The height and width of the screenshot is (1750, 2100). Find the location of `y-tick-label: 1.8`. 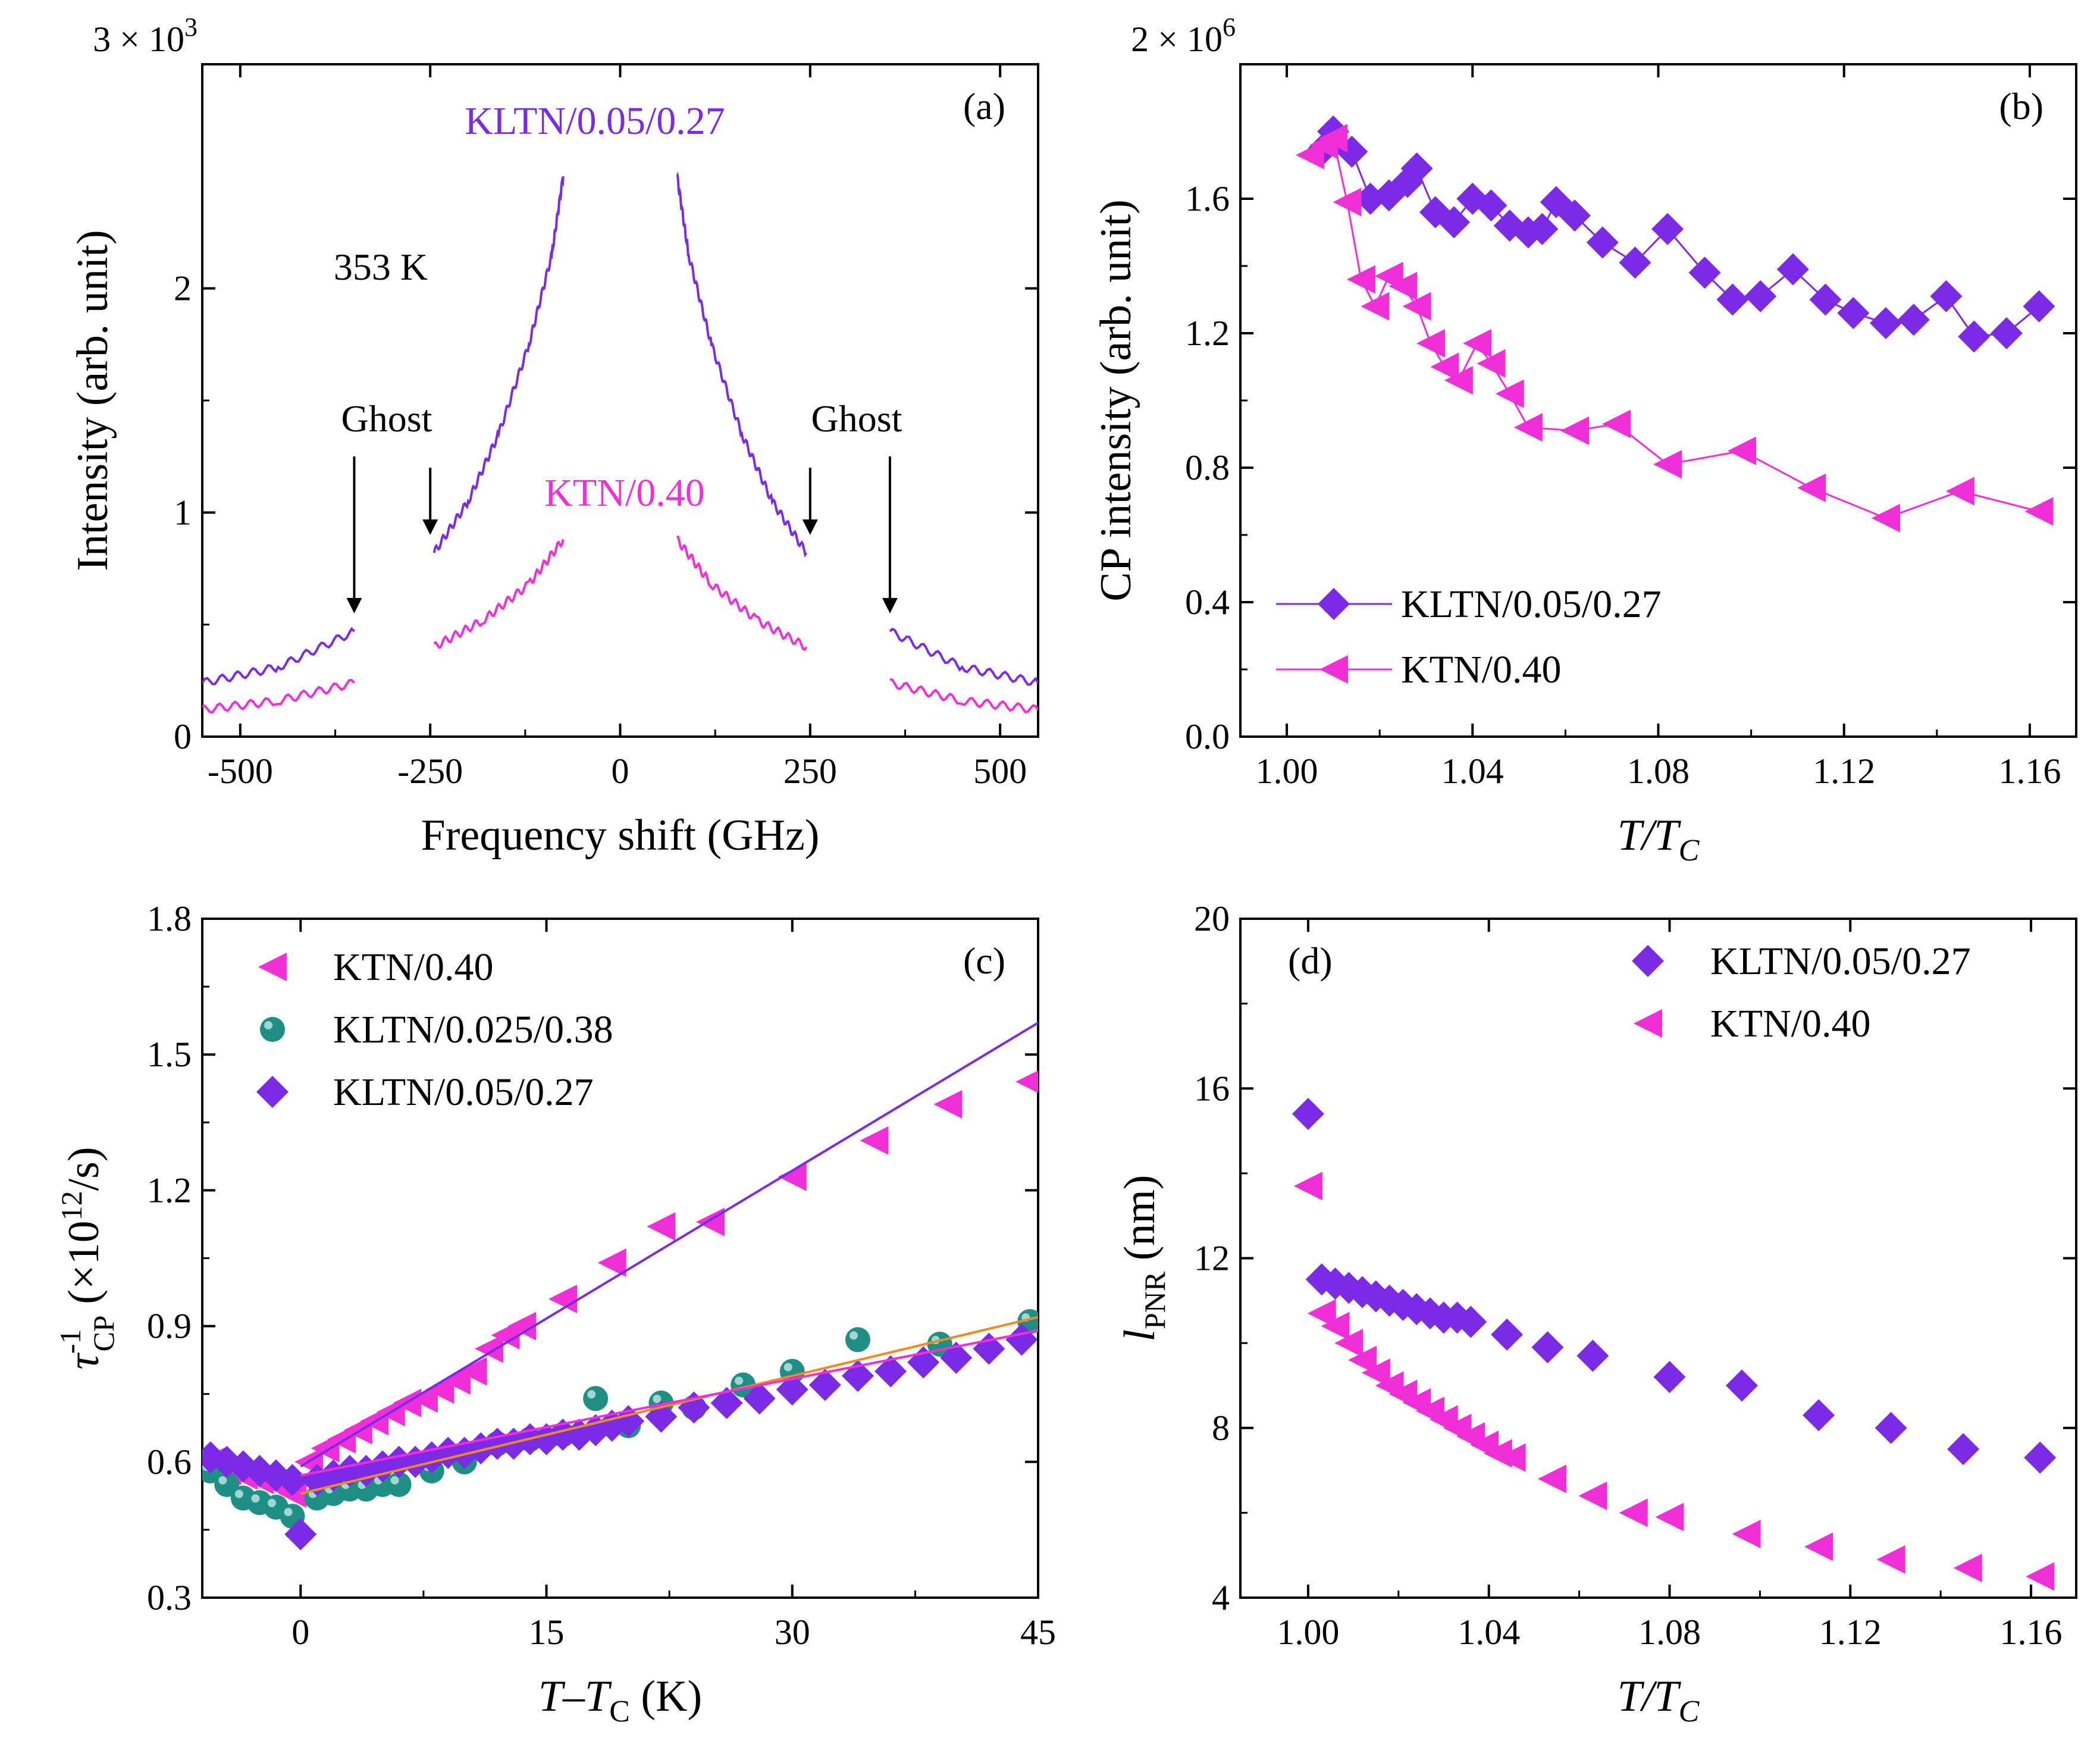

y-tick-label: 1.8 is located at coordinates (169, 918).